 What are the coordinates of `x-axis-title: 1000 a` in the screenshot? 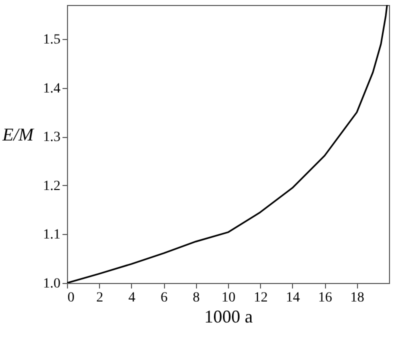 It's located at (228, 316).